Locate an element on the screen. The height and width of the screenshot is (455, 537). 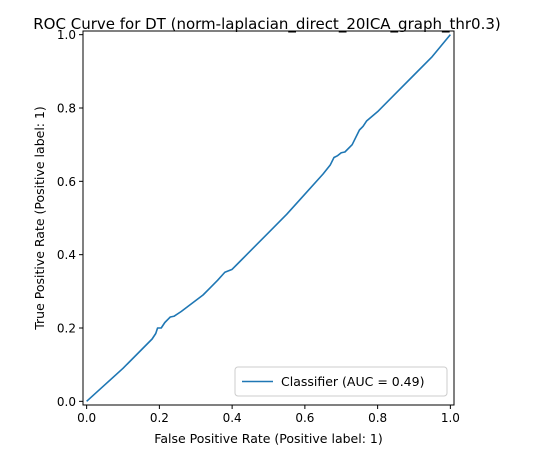
y-tick-label: 0.0 is located at coordinates (66, 402).